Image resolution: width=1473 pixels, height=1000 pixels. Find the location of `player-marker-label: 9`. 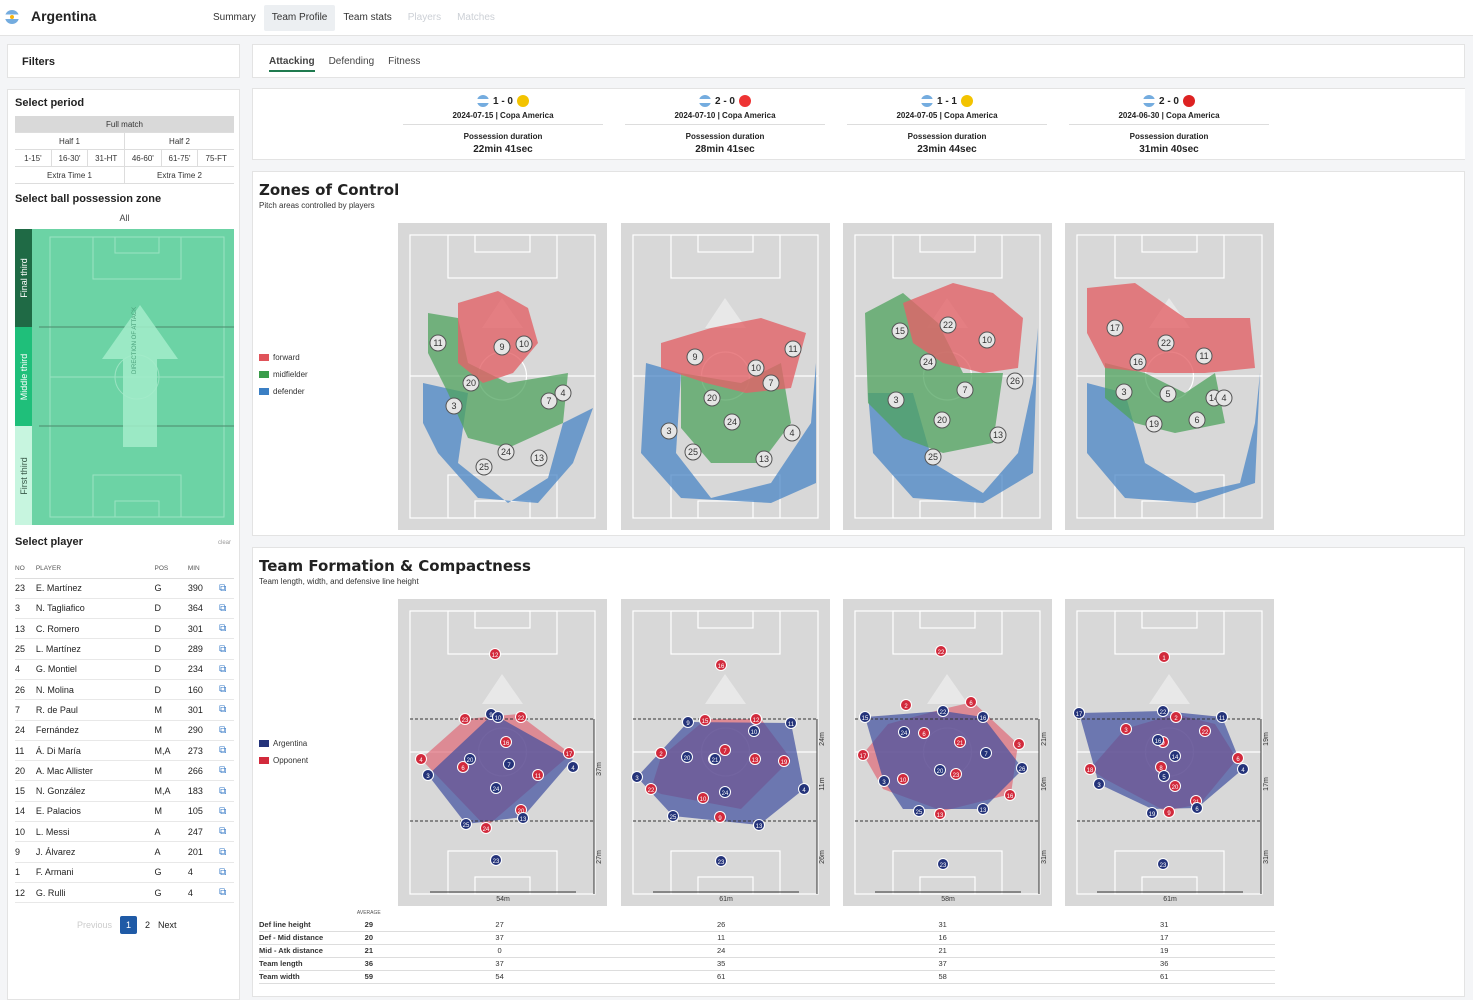

player-marker-label: 9 is located at coordinates (720, 819).